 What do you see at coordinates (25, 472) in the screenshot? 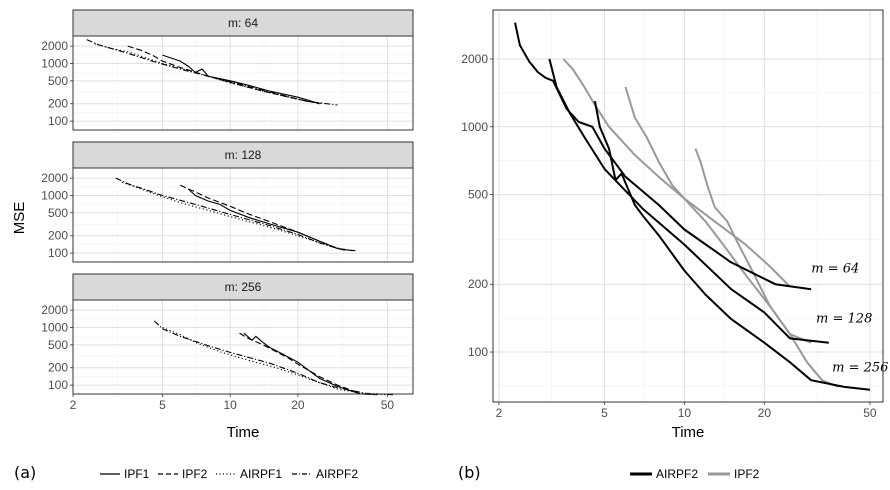
I see `panel-a-label: (a)` at bounding box center [25, 472].